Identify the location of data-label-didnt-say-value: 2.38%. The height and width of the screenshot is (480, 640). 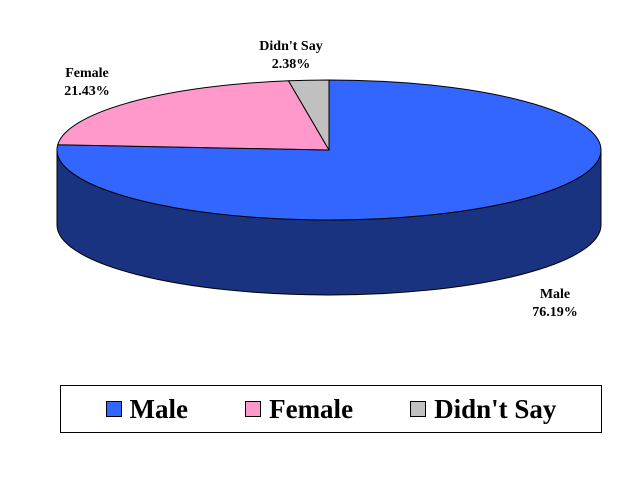
(291, 64).